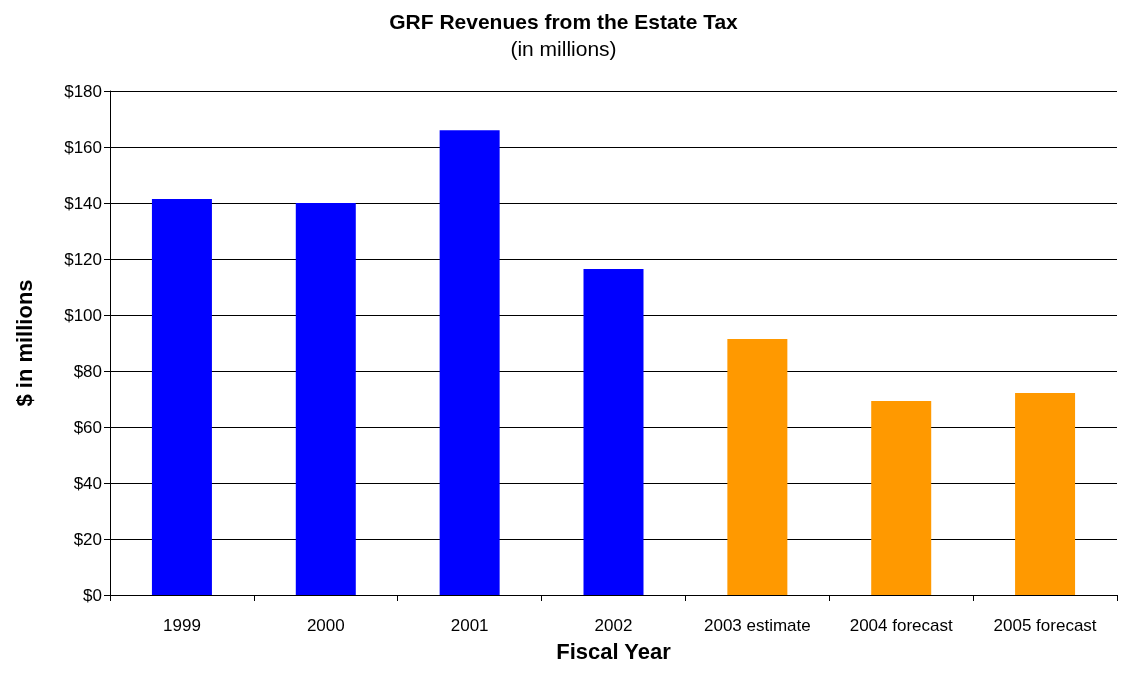 The height and width of the screenshot is (675, 1127). Describe the element at coordinates (469, 625) in the screenshot. I see `x-tick-label: 2001` at that location.